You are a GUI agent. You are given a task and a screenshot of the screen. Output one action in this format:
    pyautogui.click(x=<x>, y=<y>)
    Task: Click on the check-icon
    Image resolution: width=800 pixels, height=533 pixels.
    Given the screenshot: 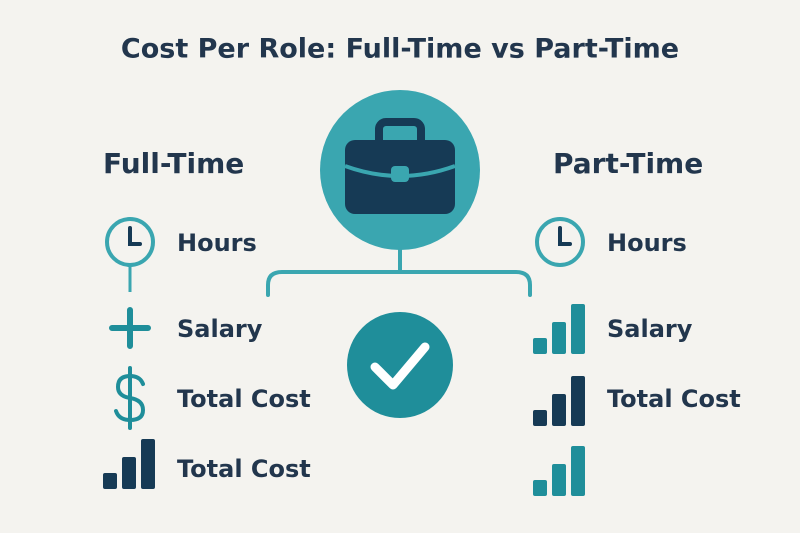 What is the action you would take?
    pyautogui.click(x=400, y=366)
    